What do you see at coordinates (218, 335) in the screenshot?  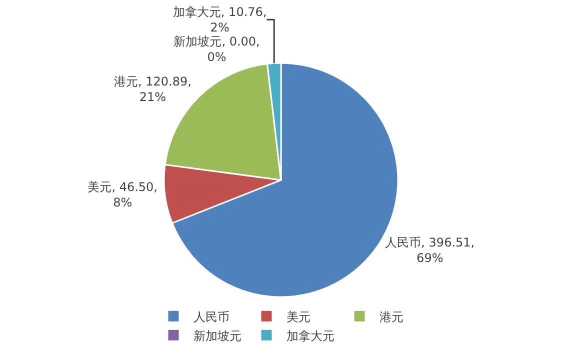 I see `legend-label: 新加坡元` at bounding box center [218, 335].